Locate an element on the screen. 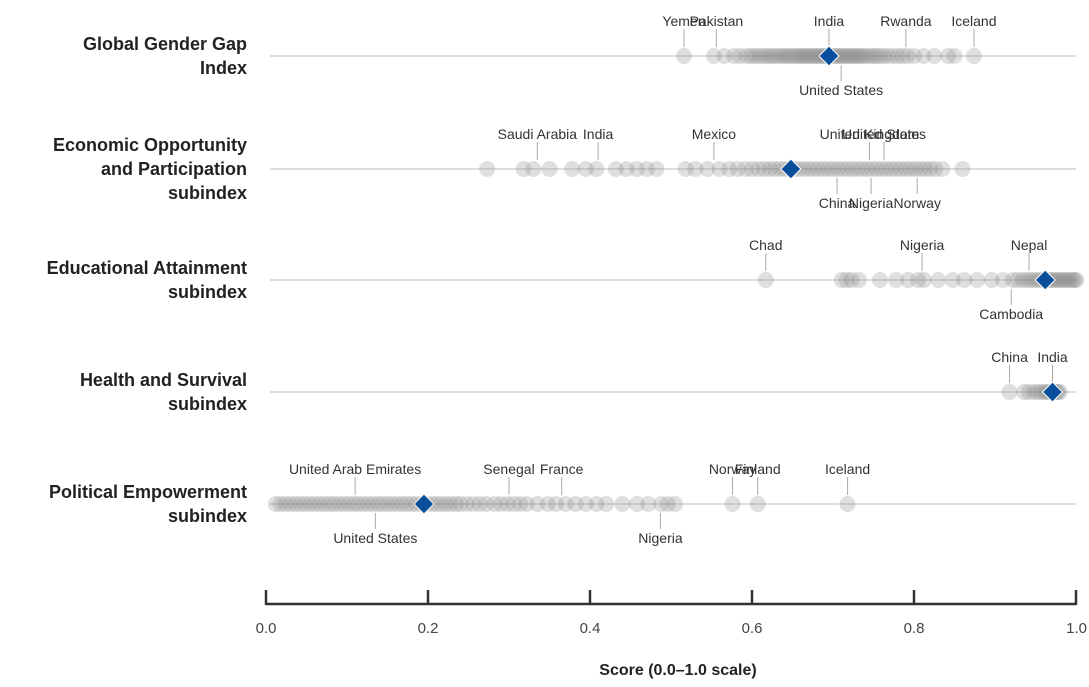  callout-label: India is located at coordinates (829, 21).